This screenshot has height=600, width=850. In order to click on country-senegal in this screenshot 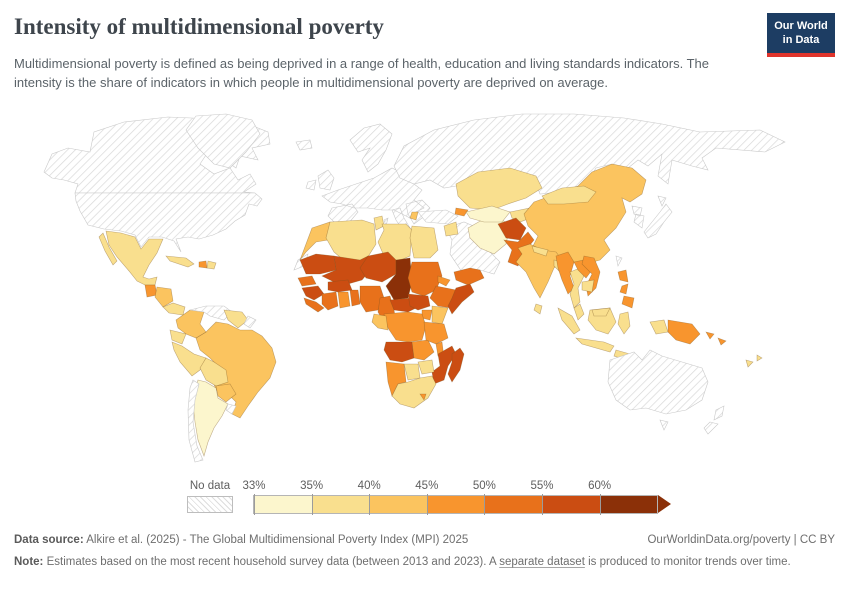, I will do `click(307, 281)`.